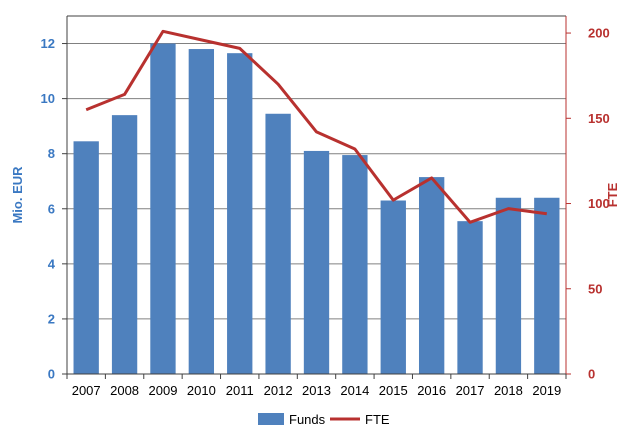  Describe the element at coordinates (546, 390) in the screenshot. I see `x-tick-label: 2019` at that location.